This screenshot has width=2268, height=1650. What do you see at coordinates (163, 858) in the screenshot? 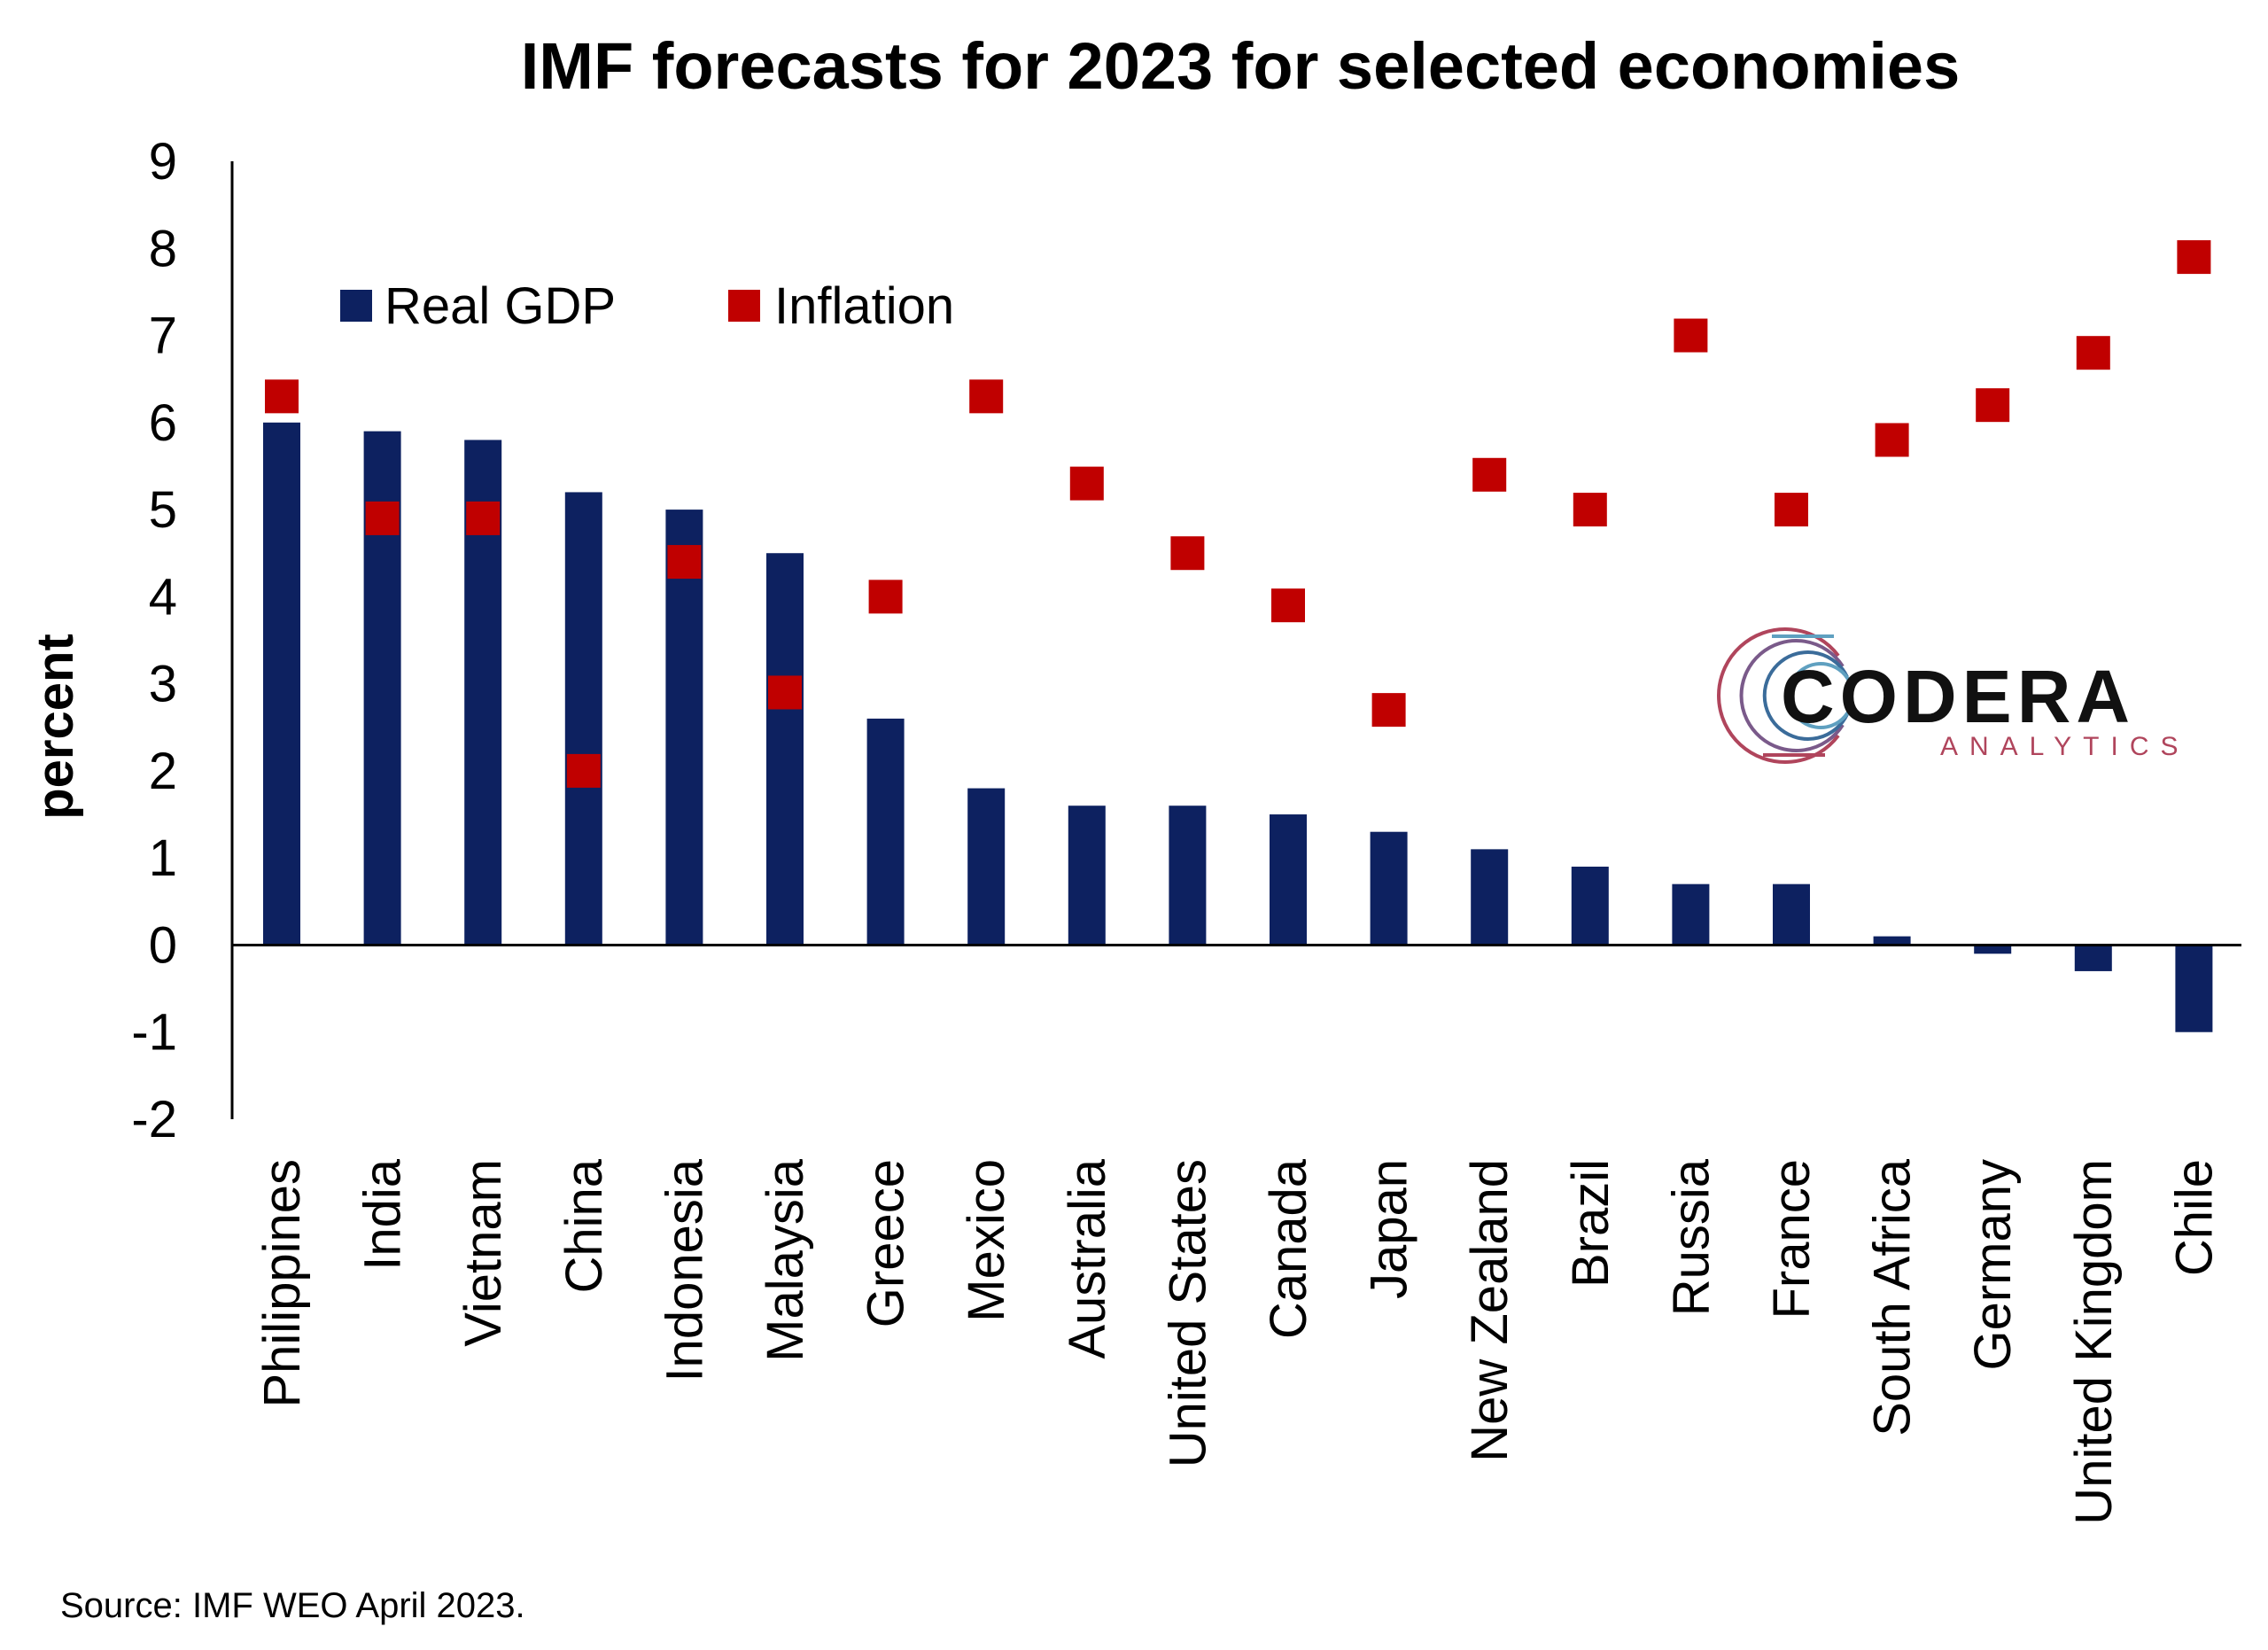
I see `y-tick-label: 1` at bounding box center [163, 858].